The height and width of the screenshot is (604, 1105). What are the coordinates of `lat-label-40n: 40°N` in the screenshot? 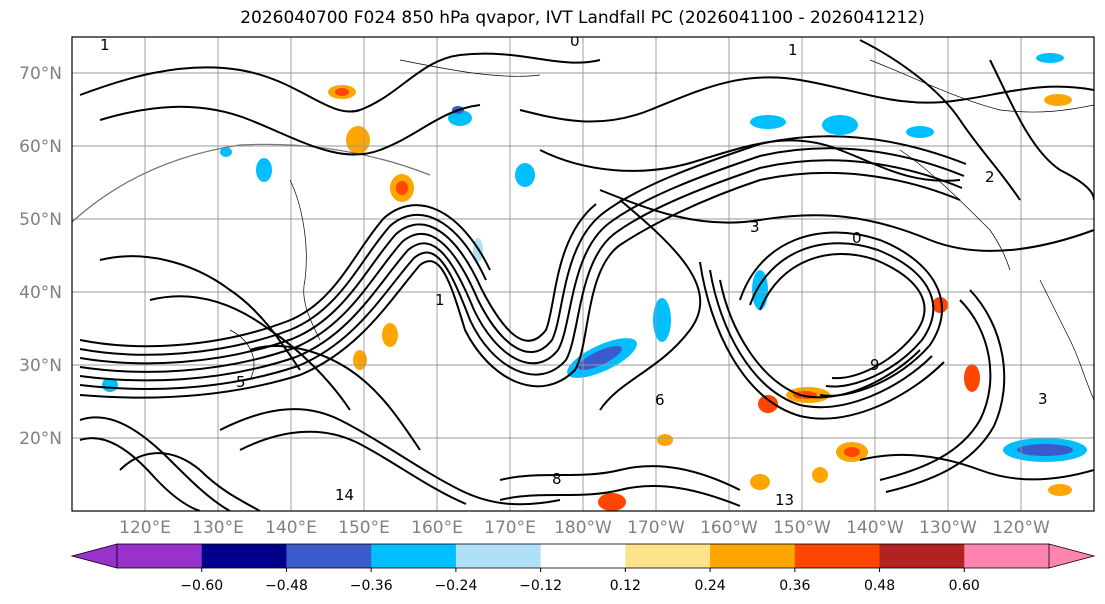 It's located at (40, 293).